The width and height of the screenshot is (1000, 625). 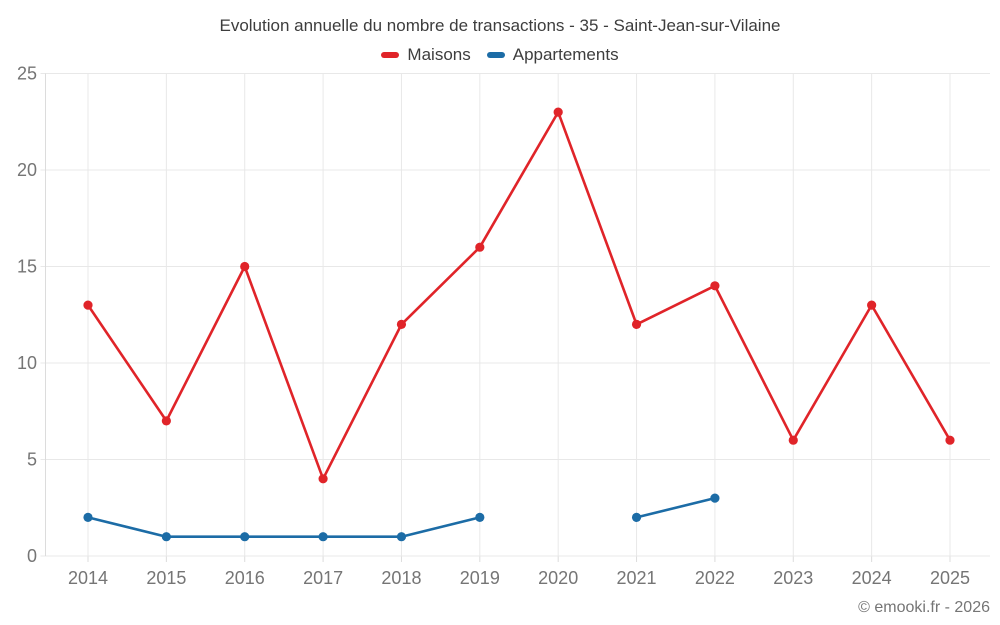 I want to click on data-point-maisons-2018, so click(x=401, y=324).